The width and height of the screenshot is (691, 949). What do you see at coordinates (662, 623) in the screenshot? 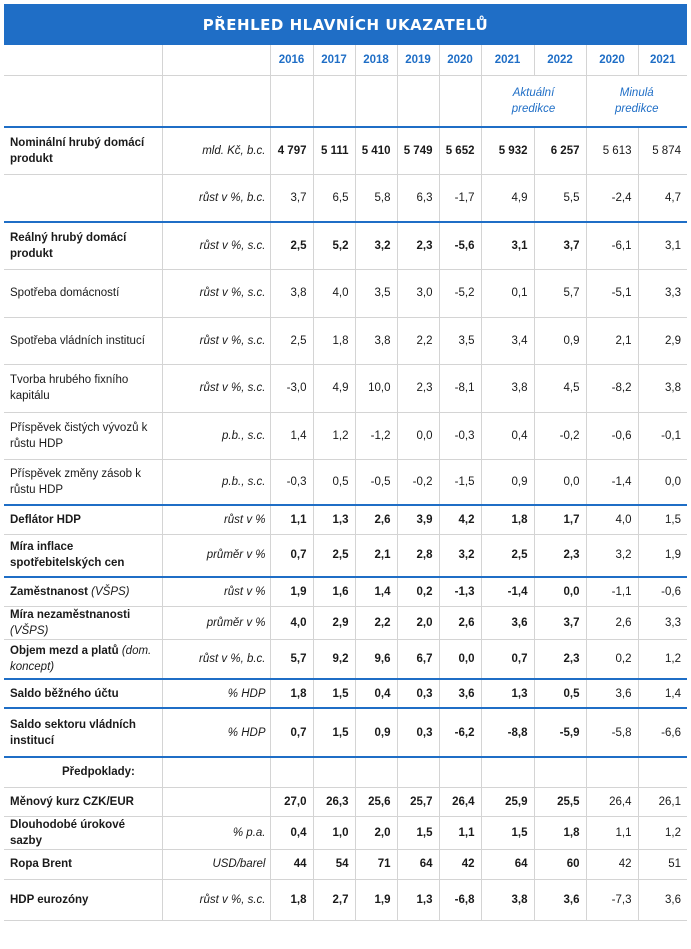
I see `indicator-value: 3,3` at bounding box center [662, 623].